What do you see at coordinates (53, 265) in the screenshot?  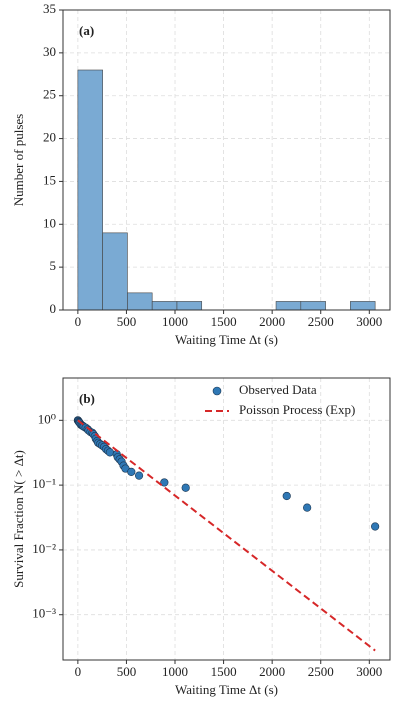 I see `y-tick-label: 5` at bounding box center [53, 265].